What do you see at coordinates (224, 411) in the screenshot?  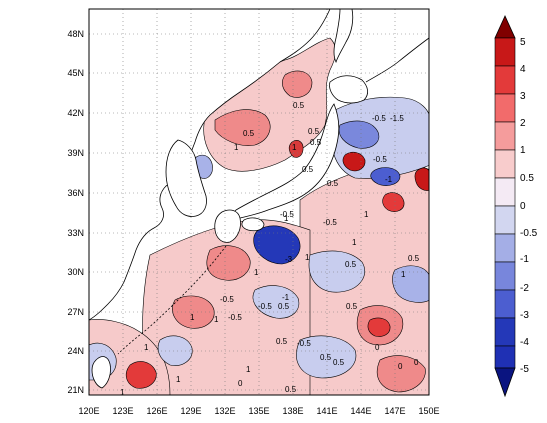 I see `x-tick-label: 132E` at bounding box center [224, 411].